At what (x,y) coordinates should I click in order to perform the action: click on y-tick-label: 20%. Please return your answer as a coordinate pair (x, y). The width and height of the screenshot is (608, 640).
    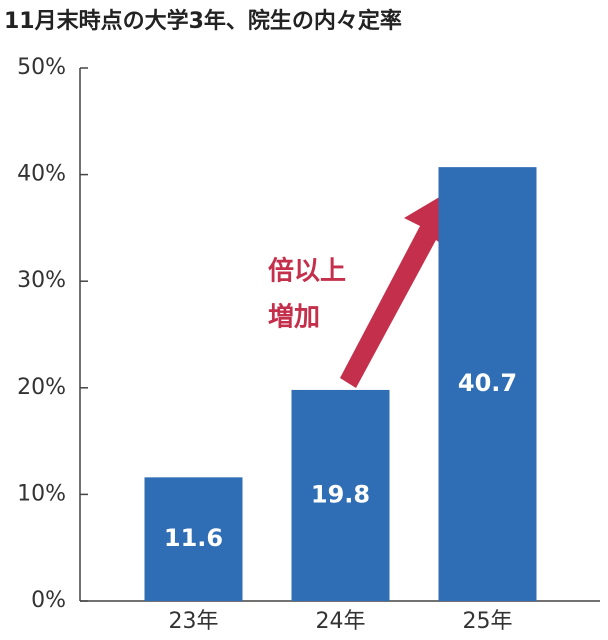
    Looking at the image, I should click on (41, 387).